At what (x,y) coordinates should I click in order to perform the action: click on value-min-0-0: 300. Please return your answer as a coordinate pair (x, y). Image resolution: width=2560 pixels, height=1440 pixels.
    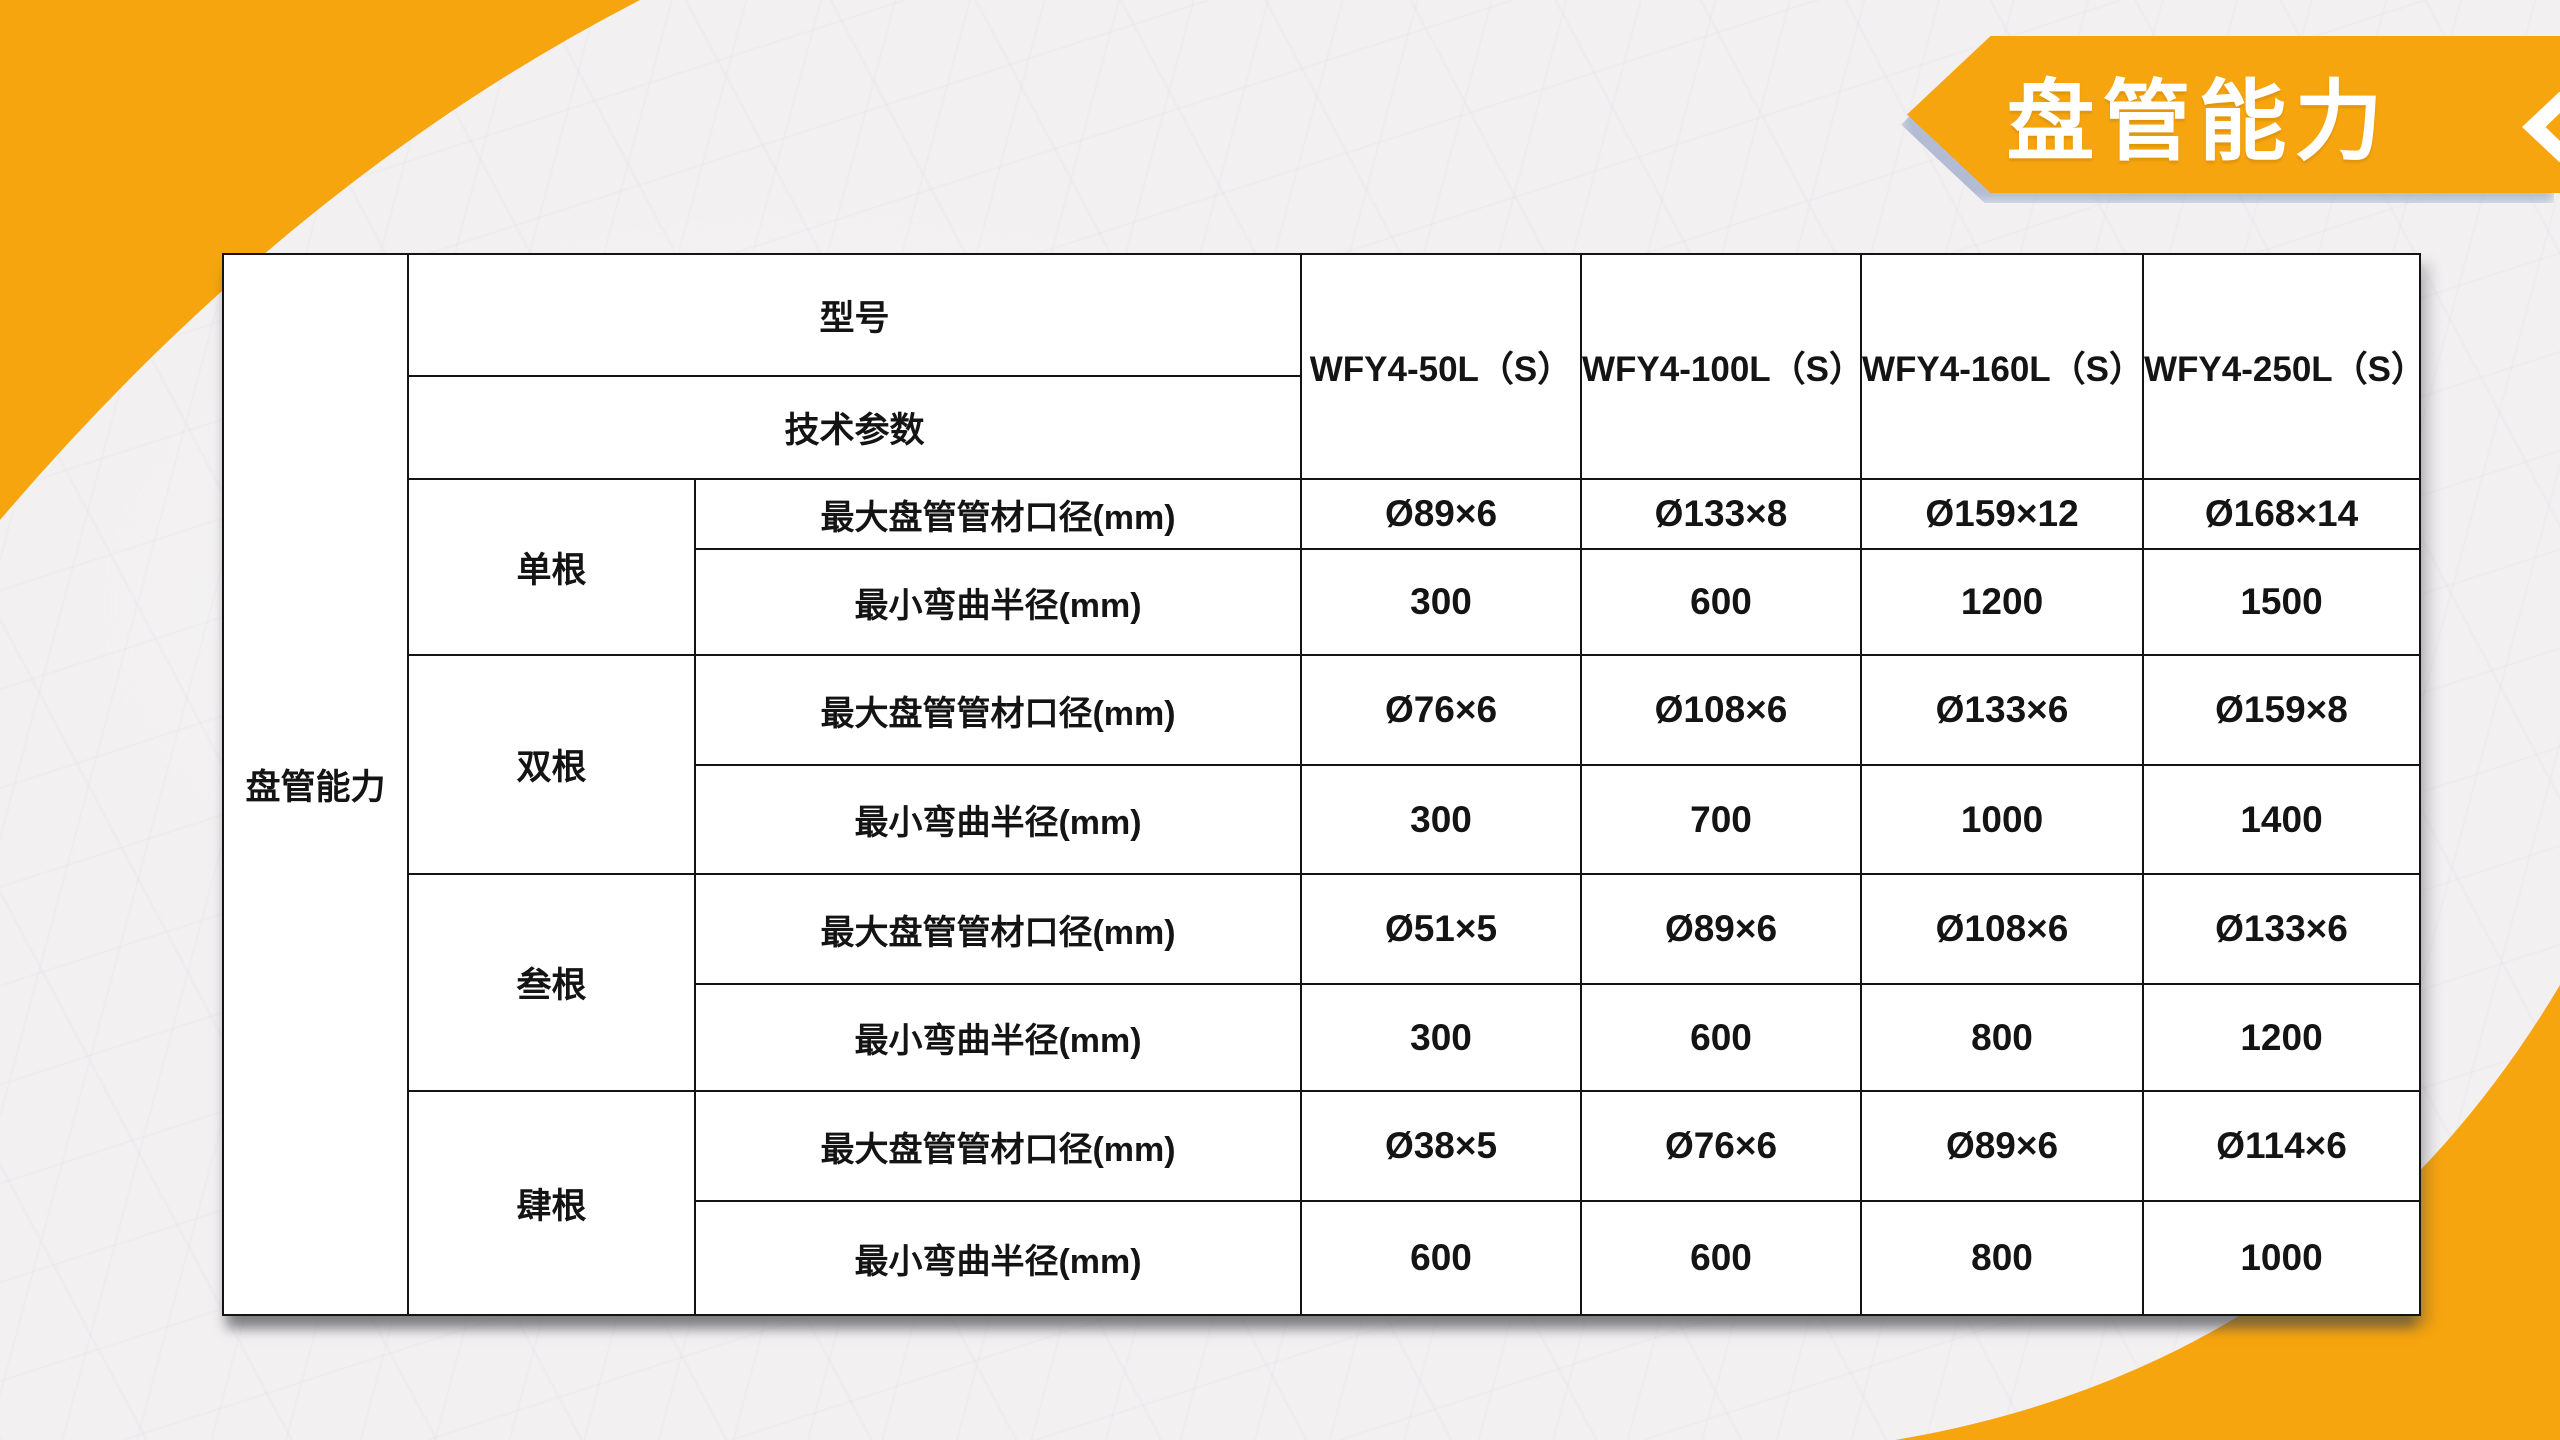
    Looking at the image, I should click on (1441, 602).